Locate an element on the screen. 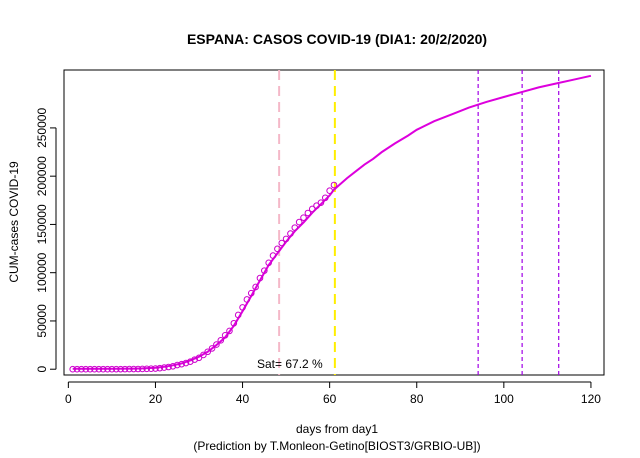  saturation-annotation: Sat= 67.2 % is located at coordinates (290, 364).